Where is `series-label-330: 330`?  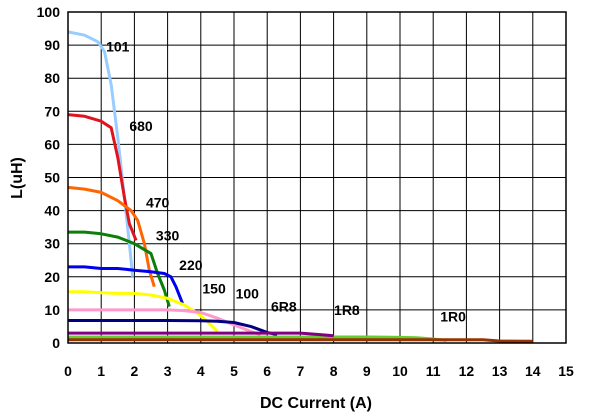
series-label-330: 330 is located at coordinates (168, 235).